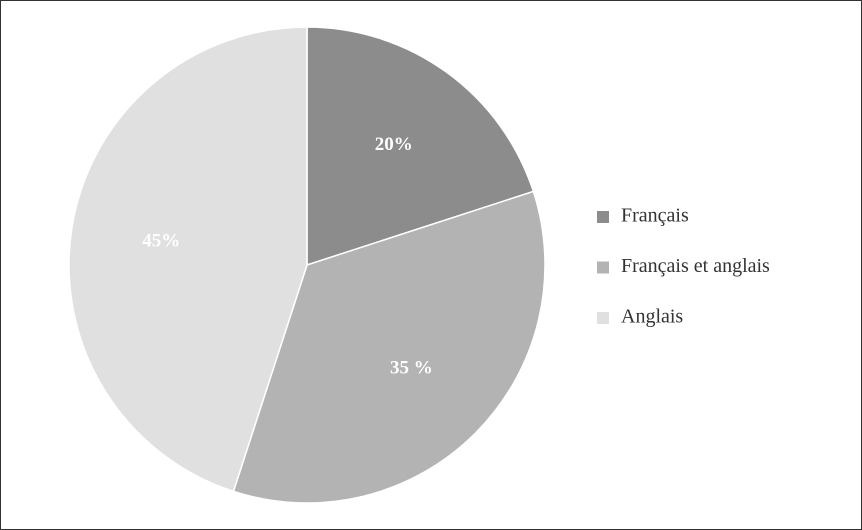  Describe the element at coordinates (161, 240) in the screenshot. I see `data-label: 45%` at that location.